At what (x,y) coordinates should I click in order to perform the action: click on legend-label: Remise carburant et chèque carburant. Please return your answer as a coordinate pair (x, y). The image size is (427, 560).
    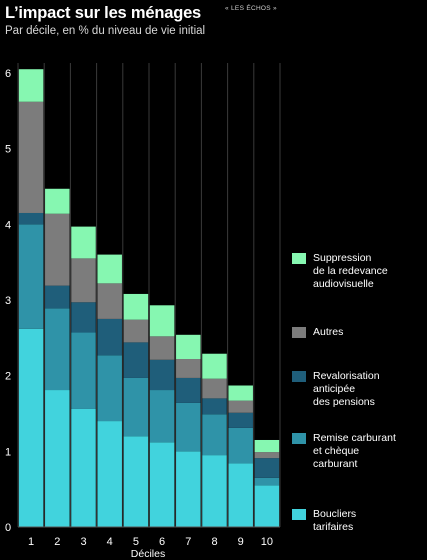
    Looking at the image, I should click on (354, 451).